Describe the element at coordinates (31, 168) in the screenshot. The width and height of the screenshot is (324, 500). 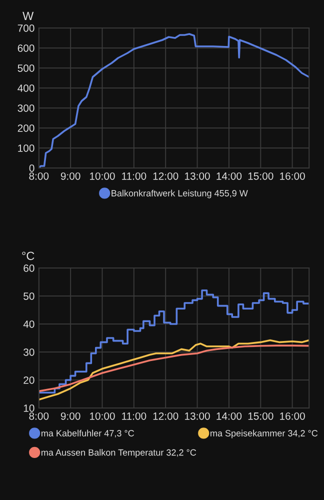
I see `y-tick-label: 0` at that location.